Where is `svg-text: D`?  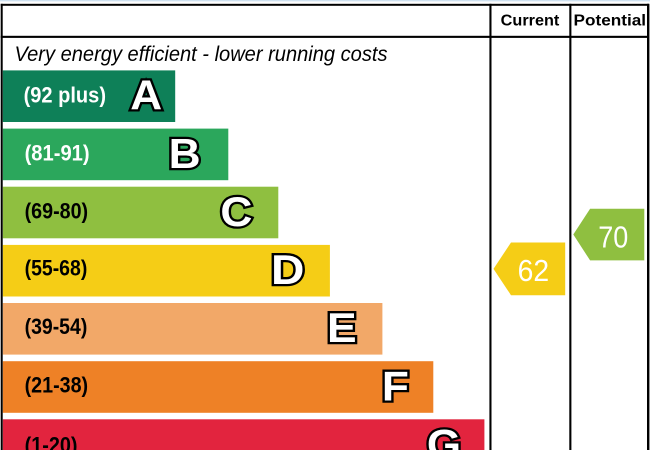 svg-text: D is located at coordinates (287, 269).